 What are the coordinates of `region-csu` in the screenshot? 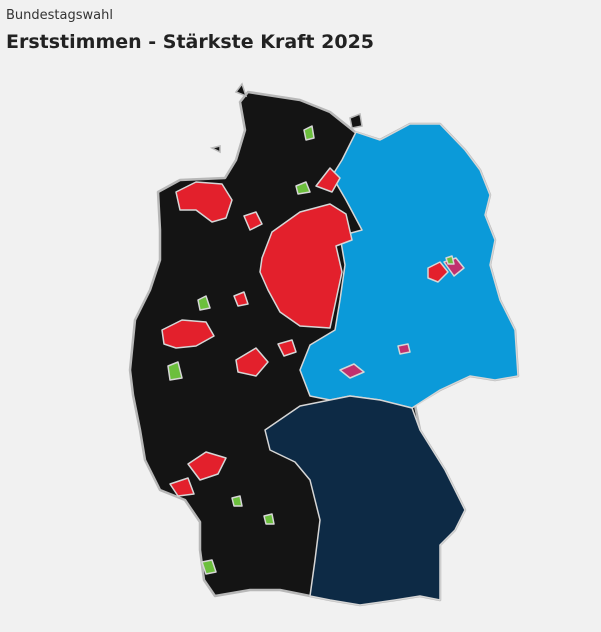 It's located at (365, 500).